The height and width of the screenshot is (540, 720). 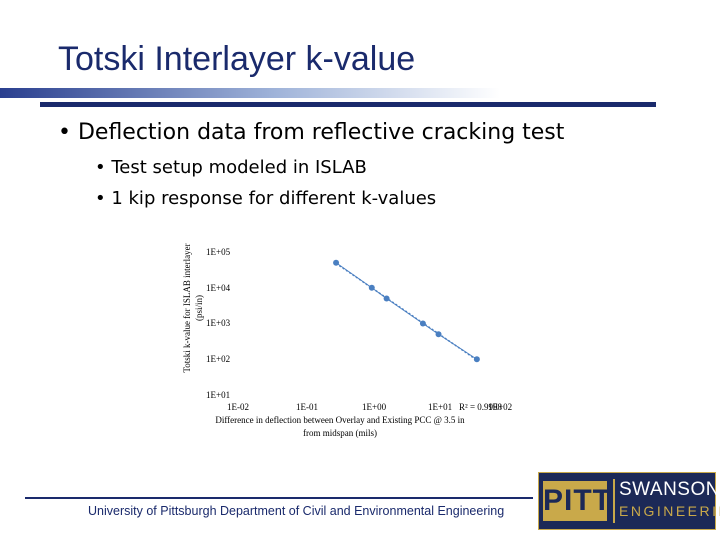 I want to click on logo-swanson: SWANSON, so click(x=669, y=489).